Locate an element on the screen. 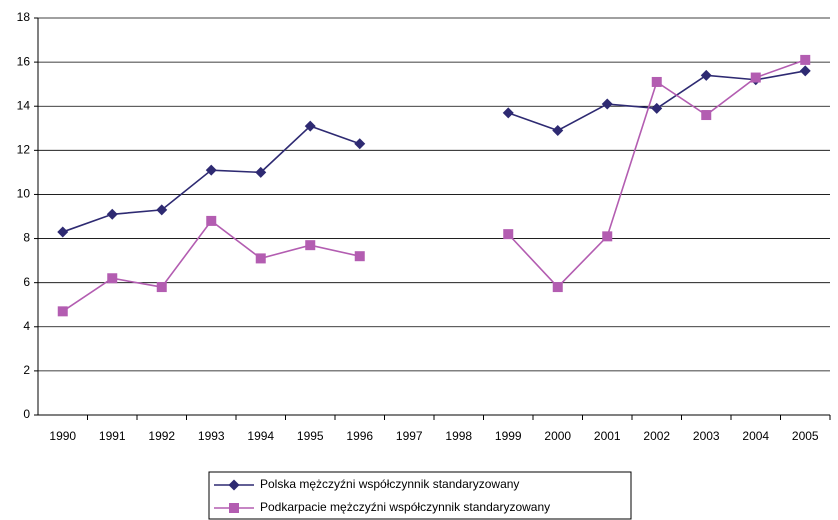 This screenshot has height=520, width=838. y-tick-label: 12 is located at coordinates (24, 150).